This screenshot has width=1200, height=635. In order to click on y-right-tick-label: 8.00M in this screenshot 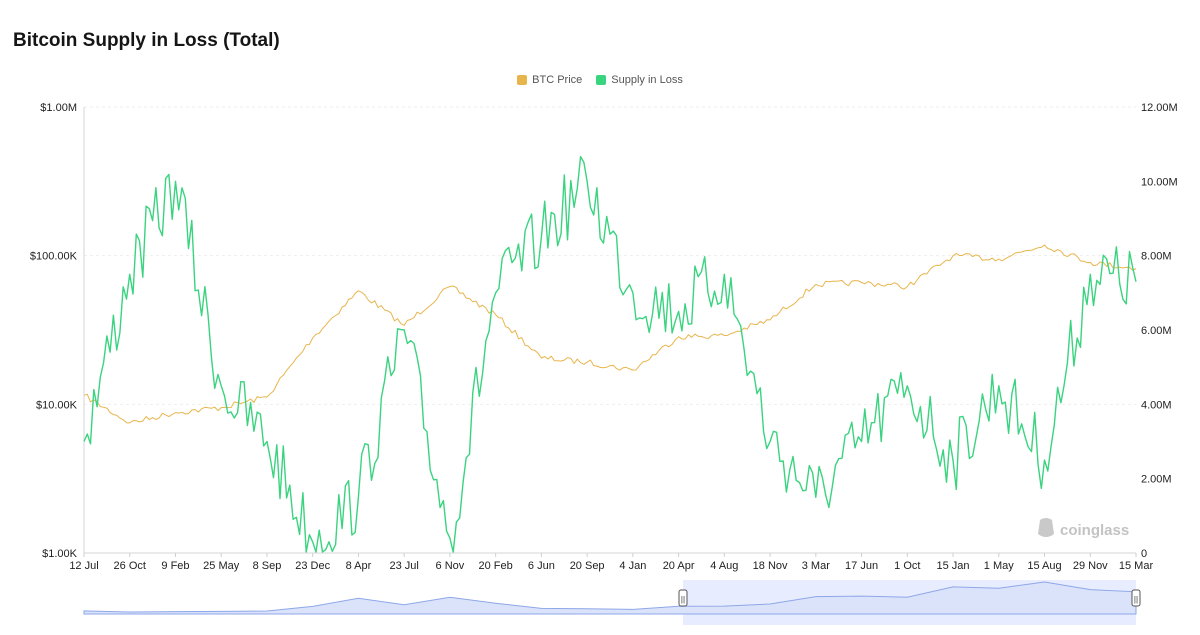, I will do `click(1156, 257)`.